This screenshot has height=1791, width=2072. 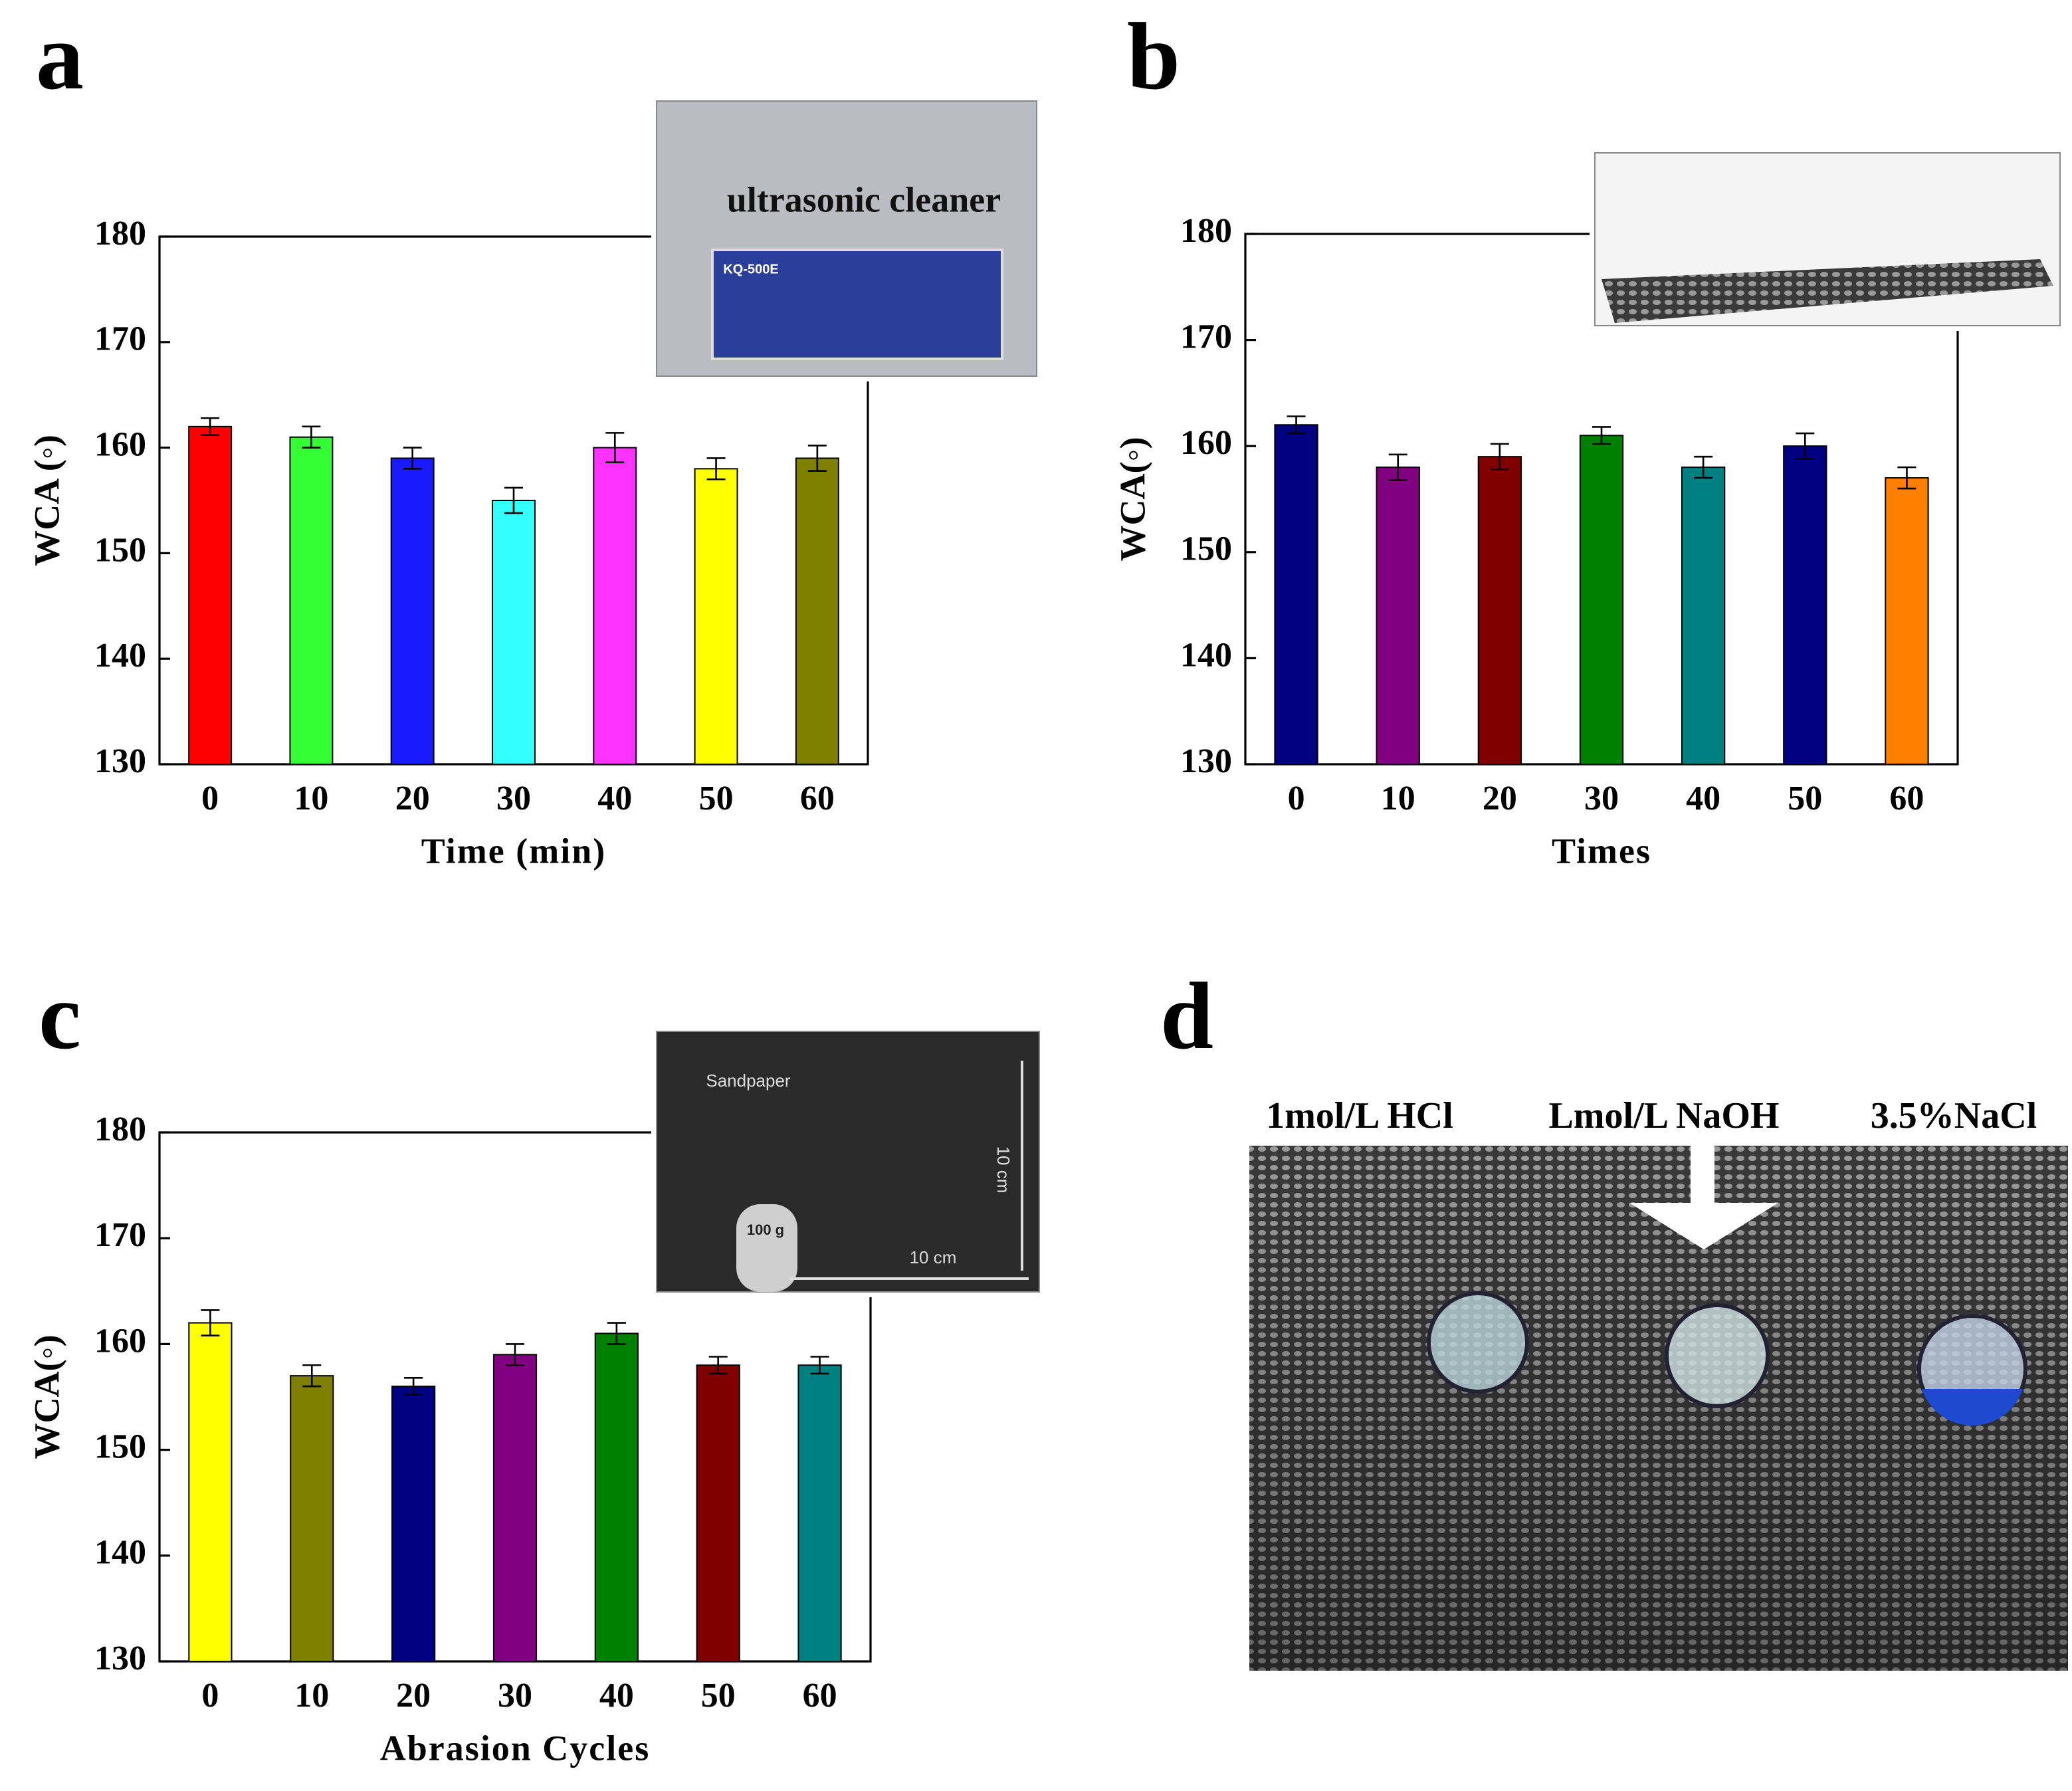 What do you see at coordinates (46, 501) in the screenshot?
I see `y-axis-label: WCA (◦)` at bounding box center [46, 501].